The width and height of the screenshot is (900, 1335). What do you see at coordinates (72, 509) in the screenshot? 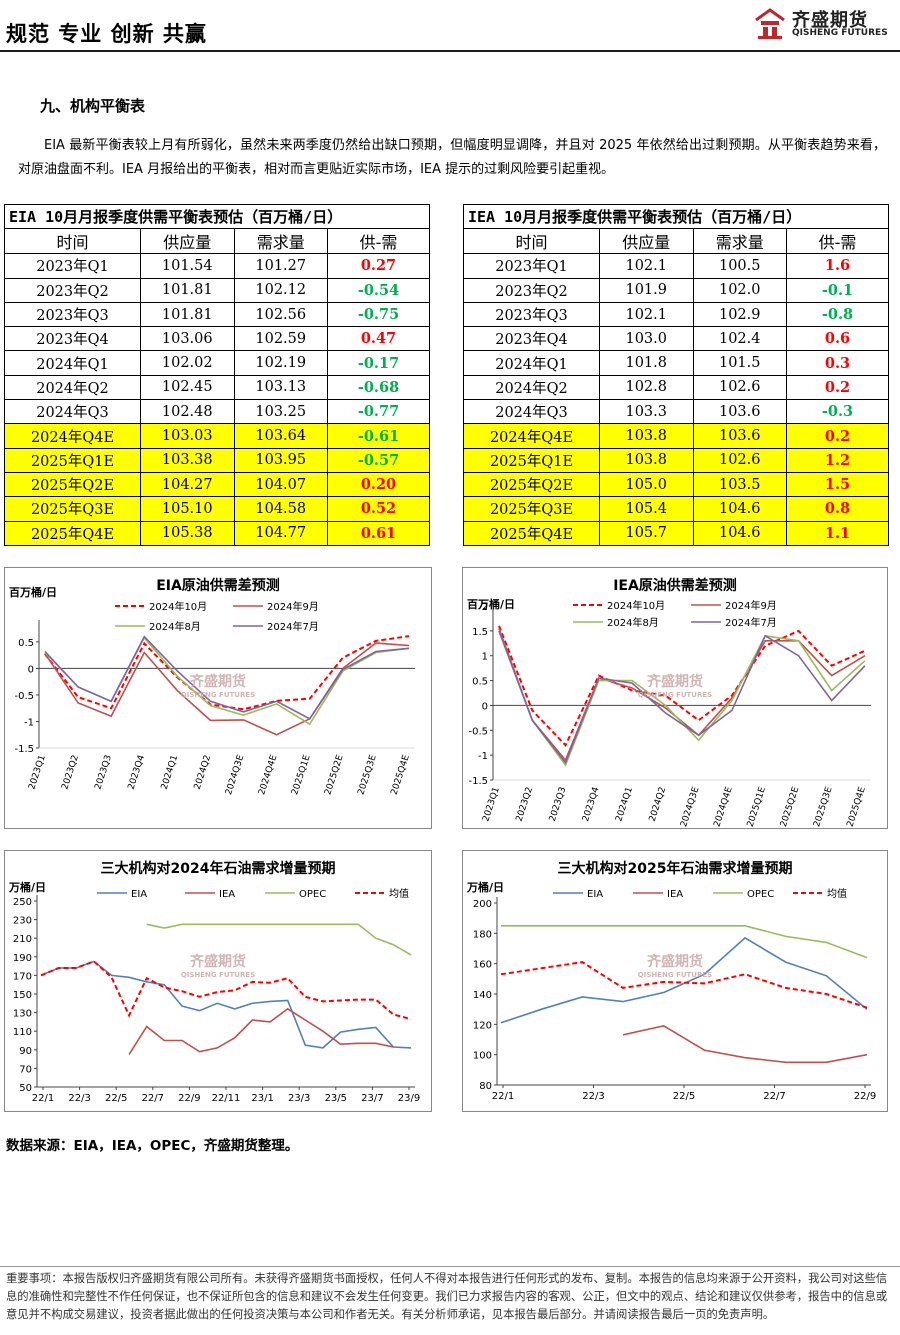
I see `table-cell: 2025年Q3E` at bounding box center [72, 509].